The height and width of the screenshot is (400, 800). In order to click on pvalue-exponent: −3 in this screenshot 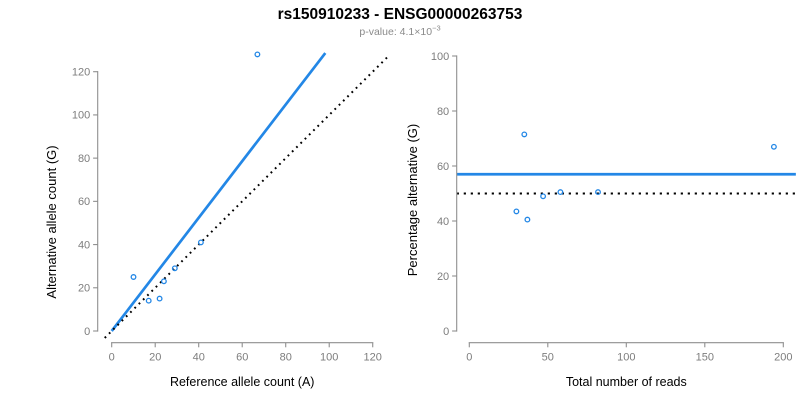, I will do `click(436, 28)`.